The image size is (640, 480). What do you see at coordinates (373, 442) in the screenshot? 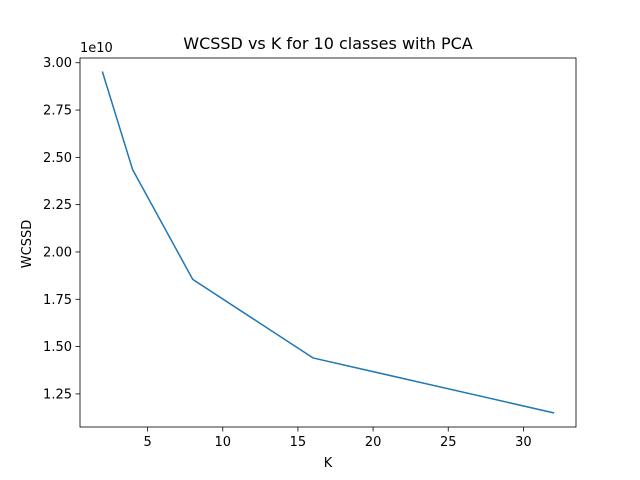
I see `x-tick-label: 20` at bounding box center [373, 442].